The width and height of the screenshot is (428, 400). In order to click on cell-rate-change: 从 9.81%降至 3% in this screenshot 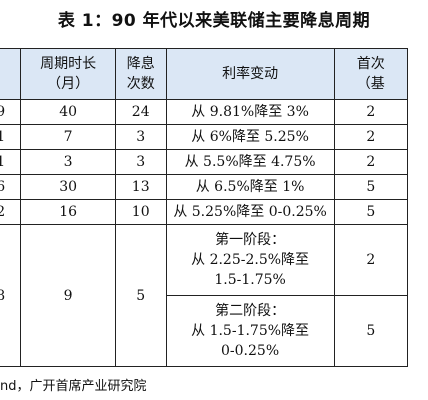, I will do `click(250, 112)`.